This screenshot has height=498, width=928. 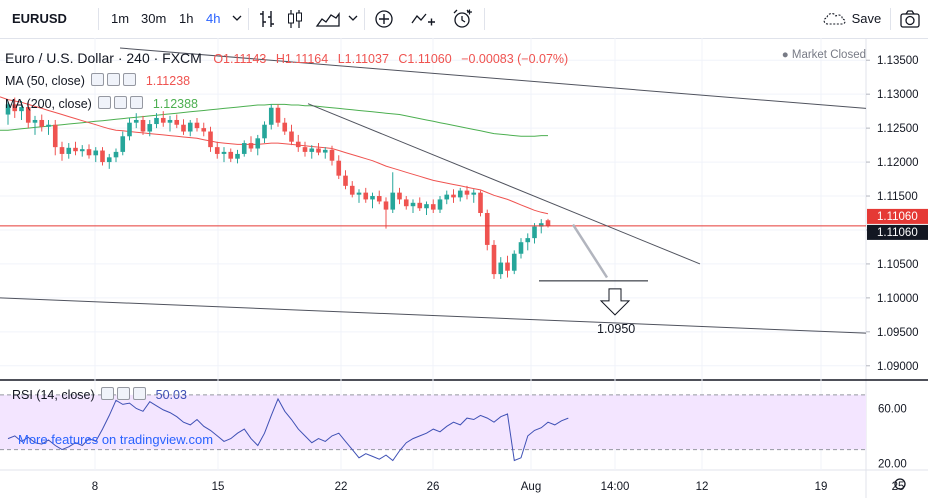 I want to click on price-tick-label: 1.13000, so click(x=898, y=95).